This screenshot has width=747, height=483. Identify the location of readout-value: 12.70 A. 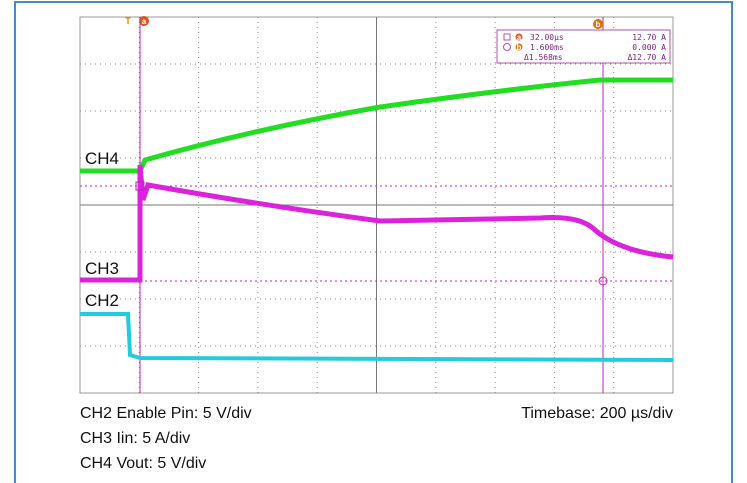
(649, 37).